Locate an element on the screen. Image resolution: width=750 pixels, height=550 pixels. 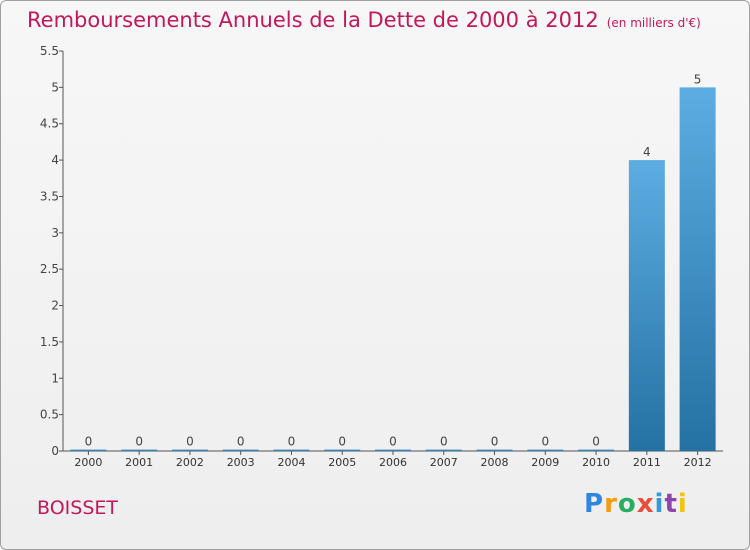
x-tick-label: 2008 is located at coordinates (495, 462).